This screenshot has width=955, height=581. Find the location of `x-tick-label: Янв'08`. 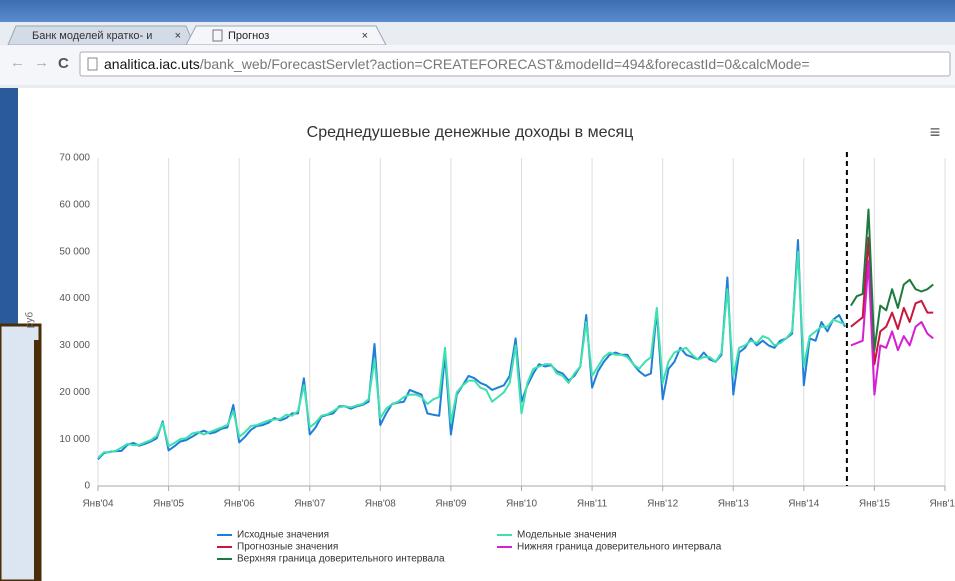

x-tick-label: Янв'08 is located at coordinates (381, 504).